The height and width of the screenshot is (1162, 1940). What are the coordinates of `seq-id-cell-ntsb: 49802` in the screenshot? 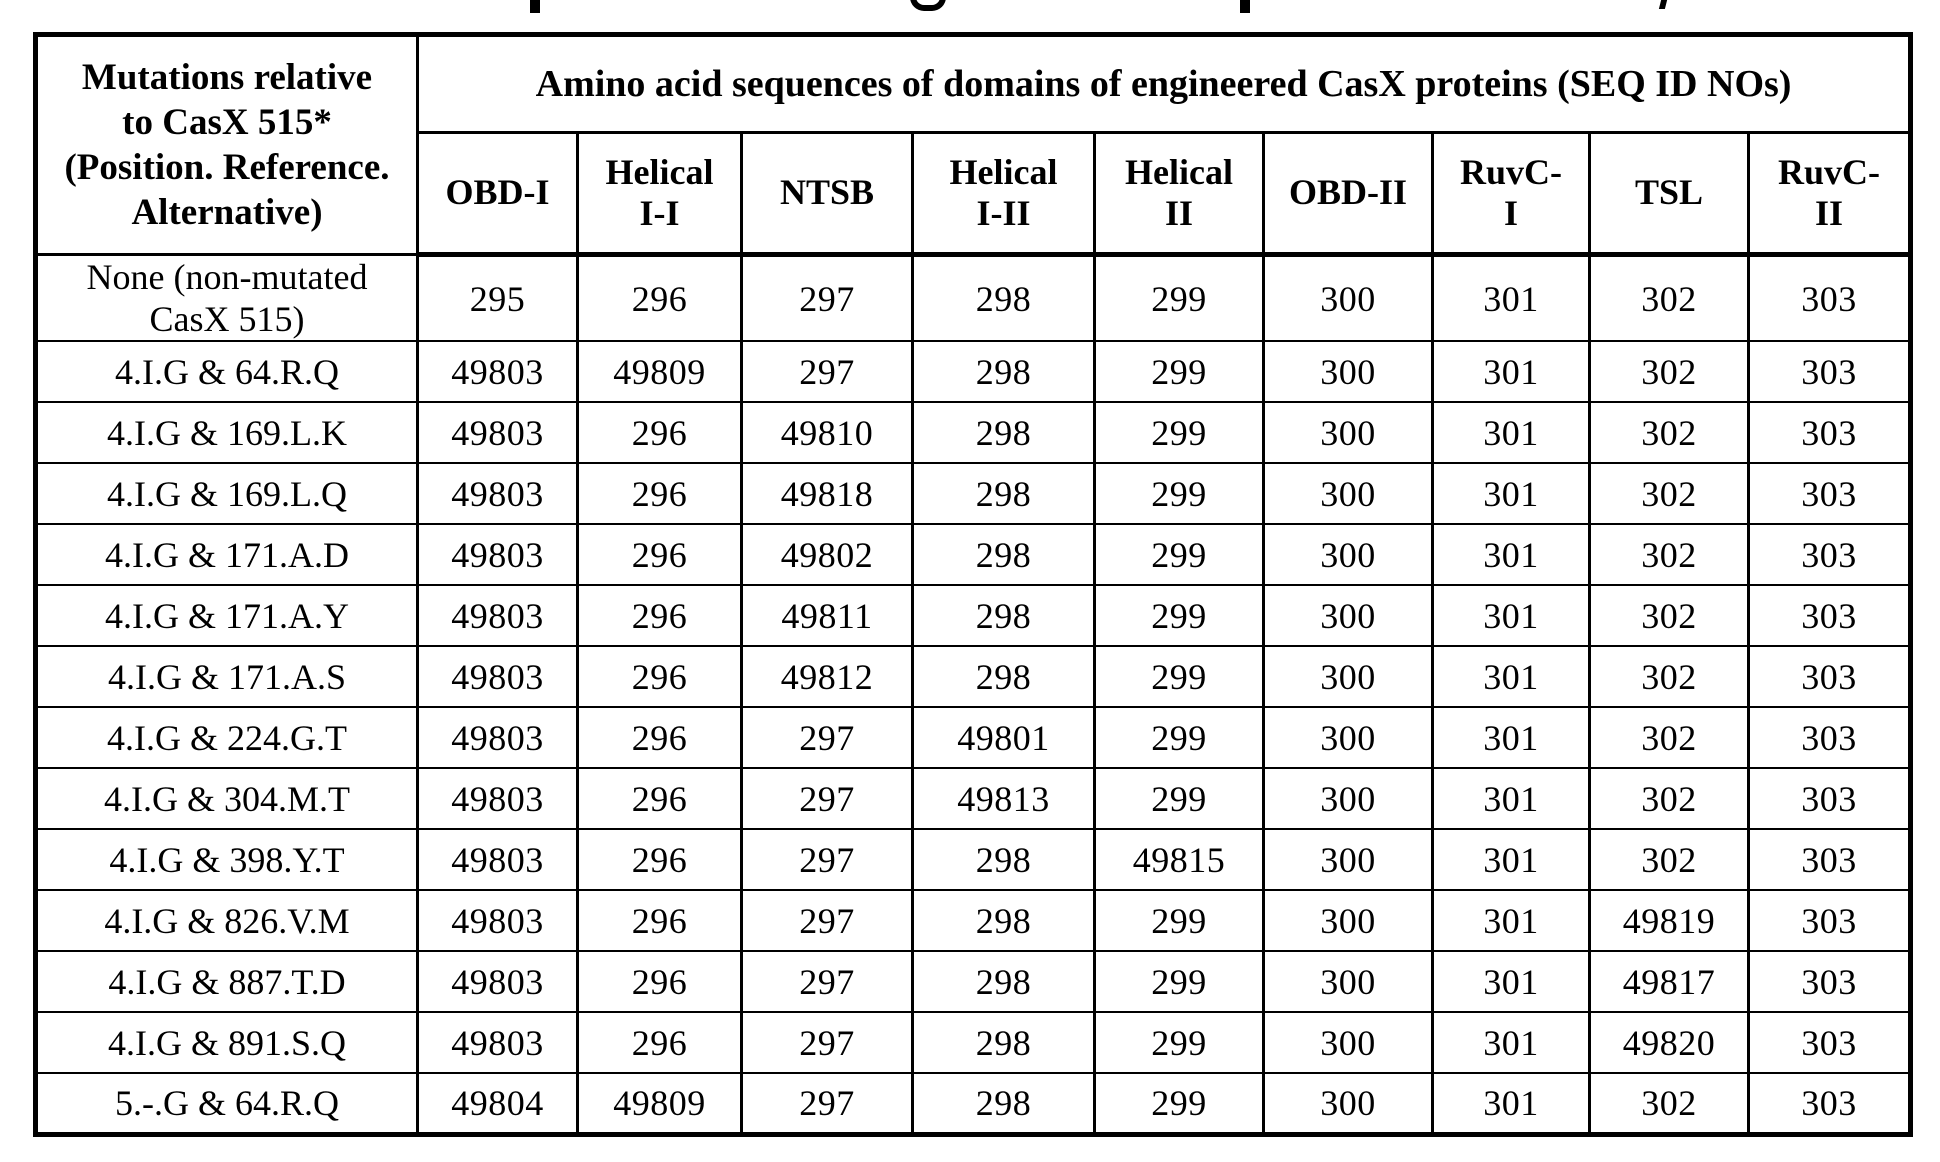 It's located at (827, 554).